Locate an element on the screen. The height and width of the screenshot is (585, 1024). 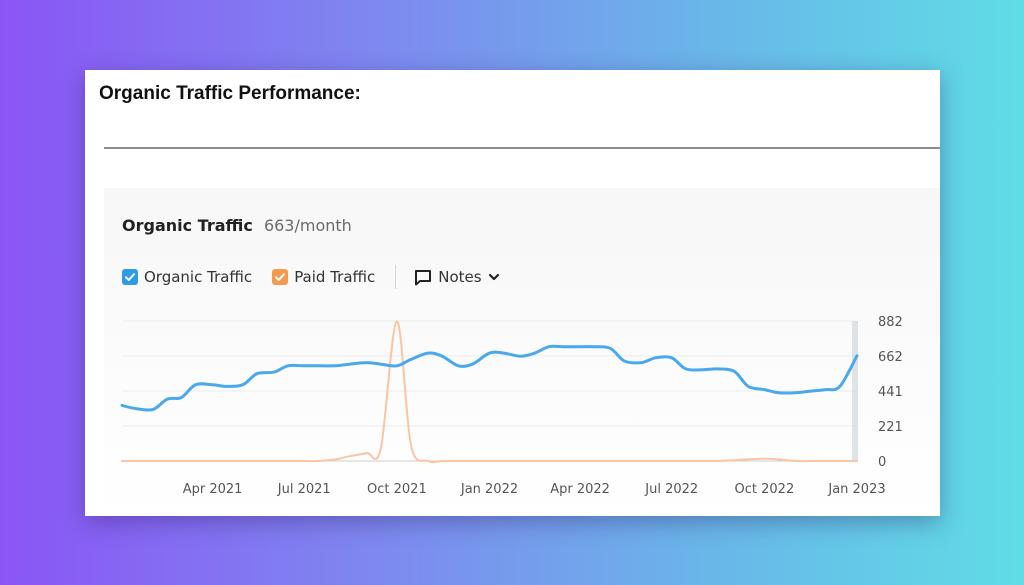
y-tick-label: 441 is located at coordinates (890, 392).